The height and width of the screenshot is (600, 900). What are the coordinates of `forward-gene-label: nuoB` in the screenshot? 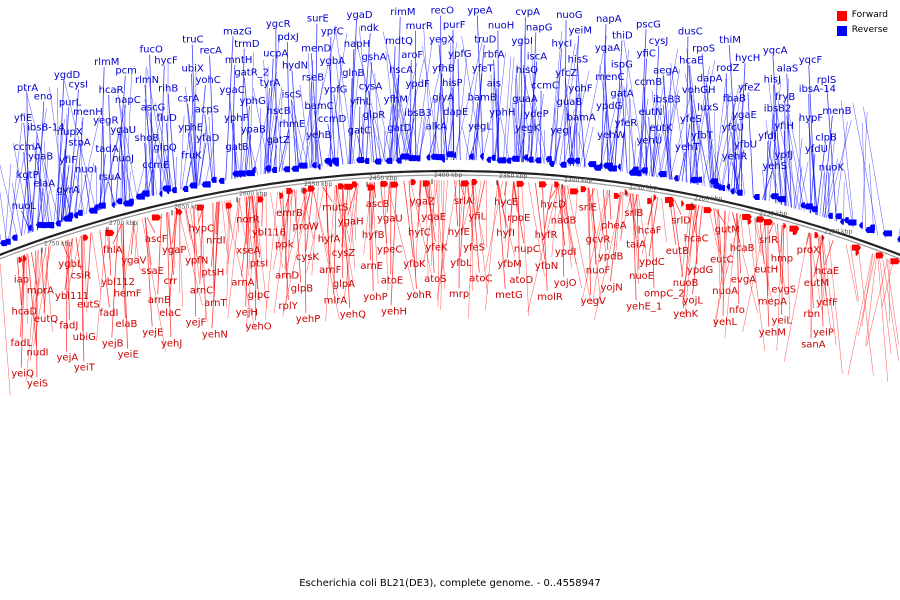 It's located at (686, 283).